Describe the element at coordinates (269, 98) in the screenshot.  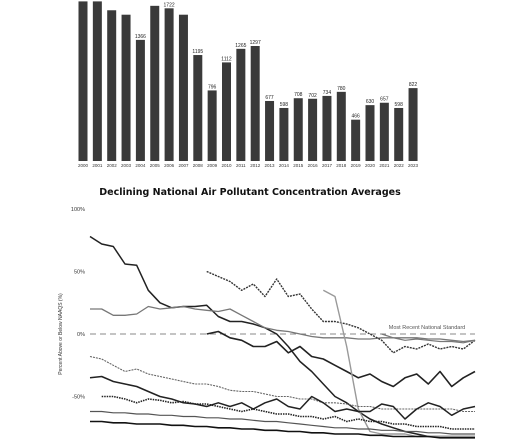
I see `bar-value-label: 677` at that location.